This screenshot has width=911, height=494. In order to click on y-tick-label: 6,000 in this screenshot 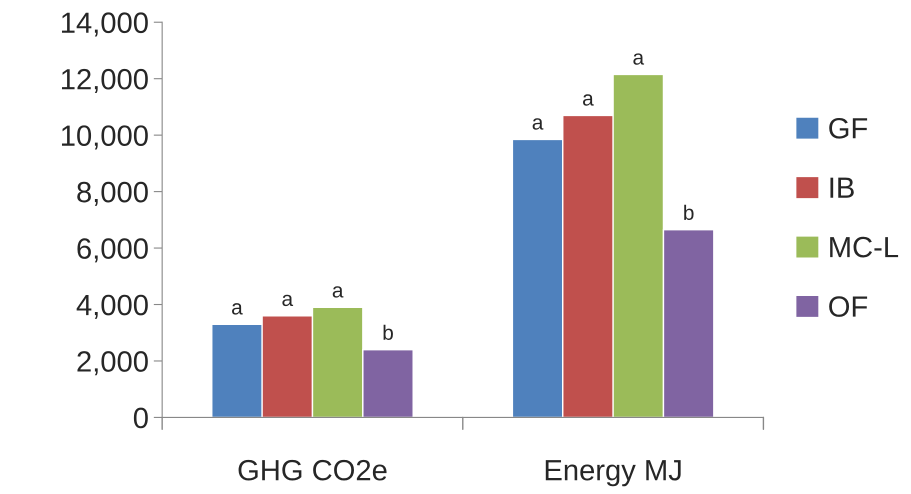, I will do `click(112, 250)`.